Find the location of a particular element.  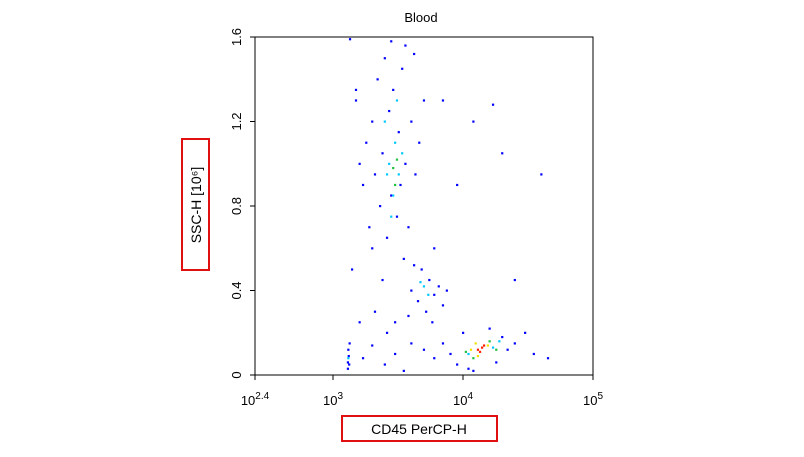

y-tick-label: 0.8 is located at coordinates (236, 206).